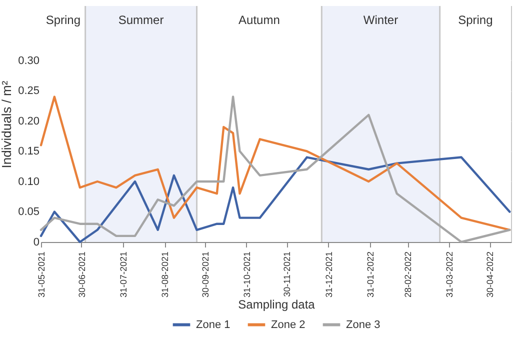 Image resolution: width=528 pixels, height=343 pixels. Describe the element at coordinates (29, 91) in the screenshot. I see `y-tick-label: 0.25` at that location.